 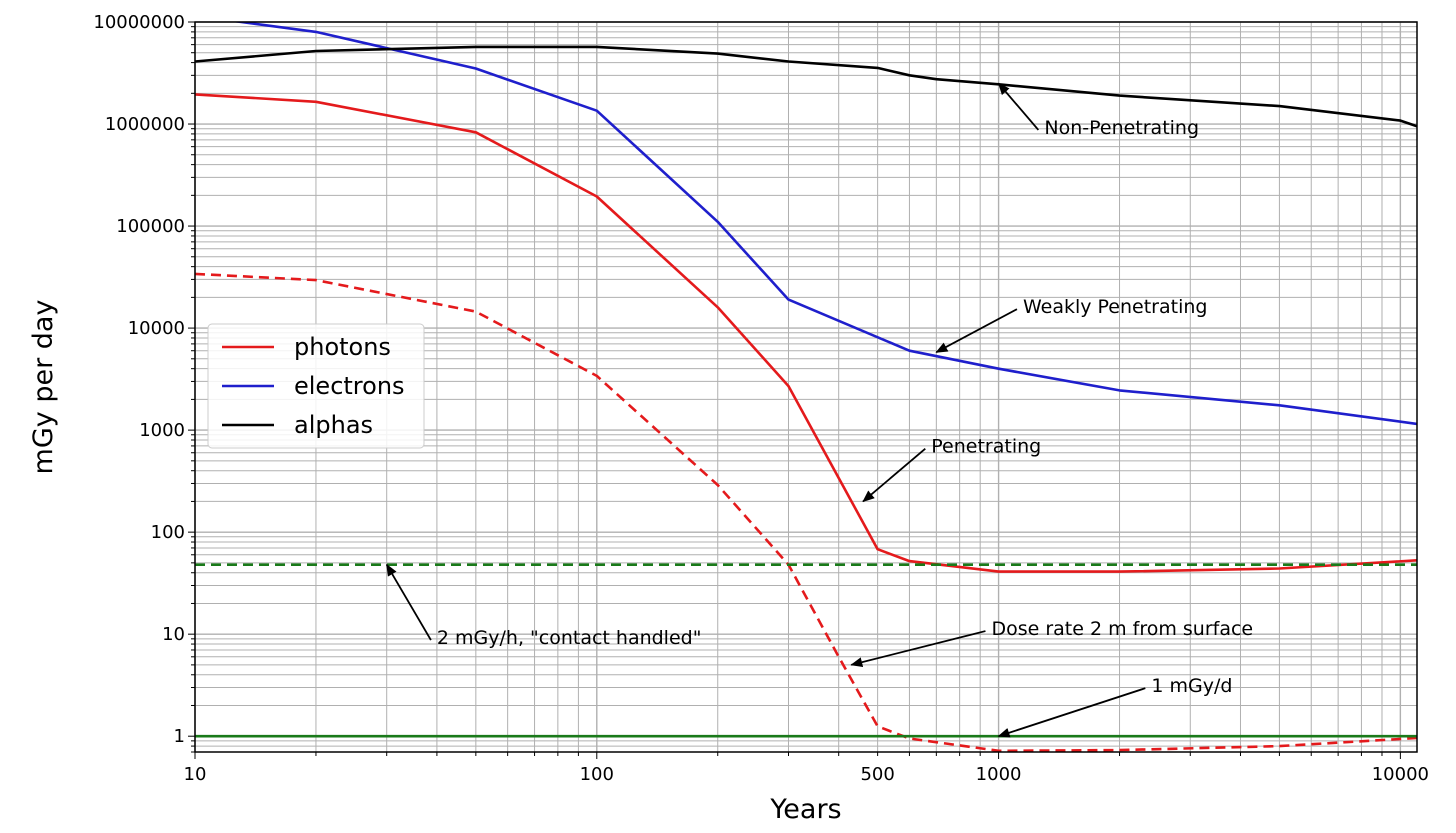 What do you see at coordinates (150, 226) in the screenshot?
I see `y-tick-label: 100000` at bounding box center [150, 226].